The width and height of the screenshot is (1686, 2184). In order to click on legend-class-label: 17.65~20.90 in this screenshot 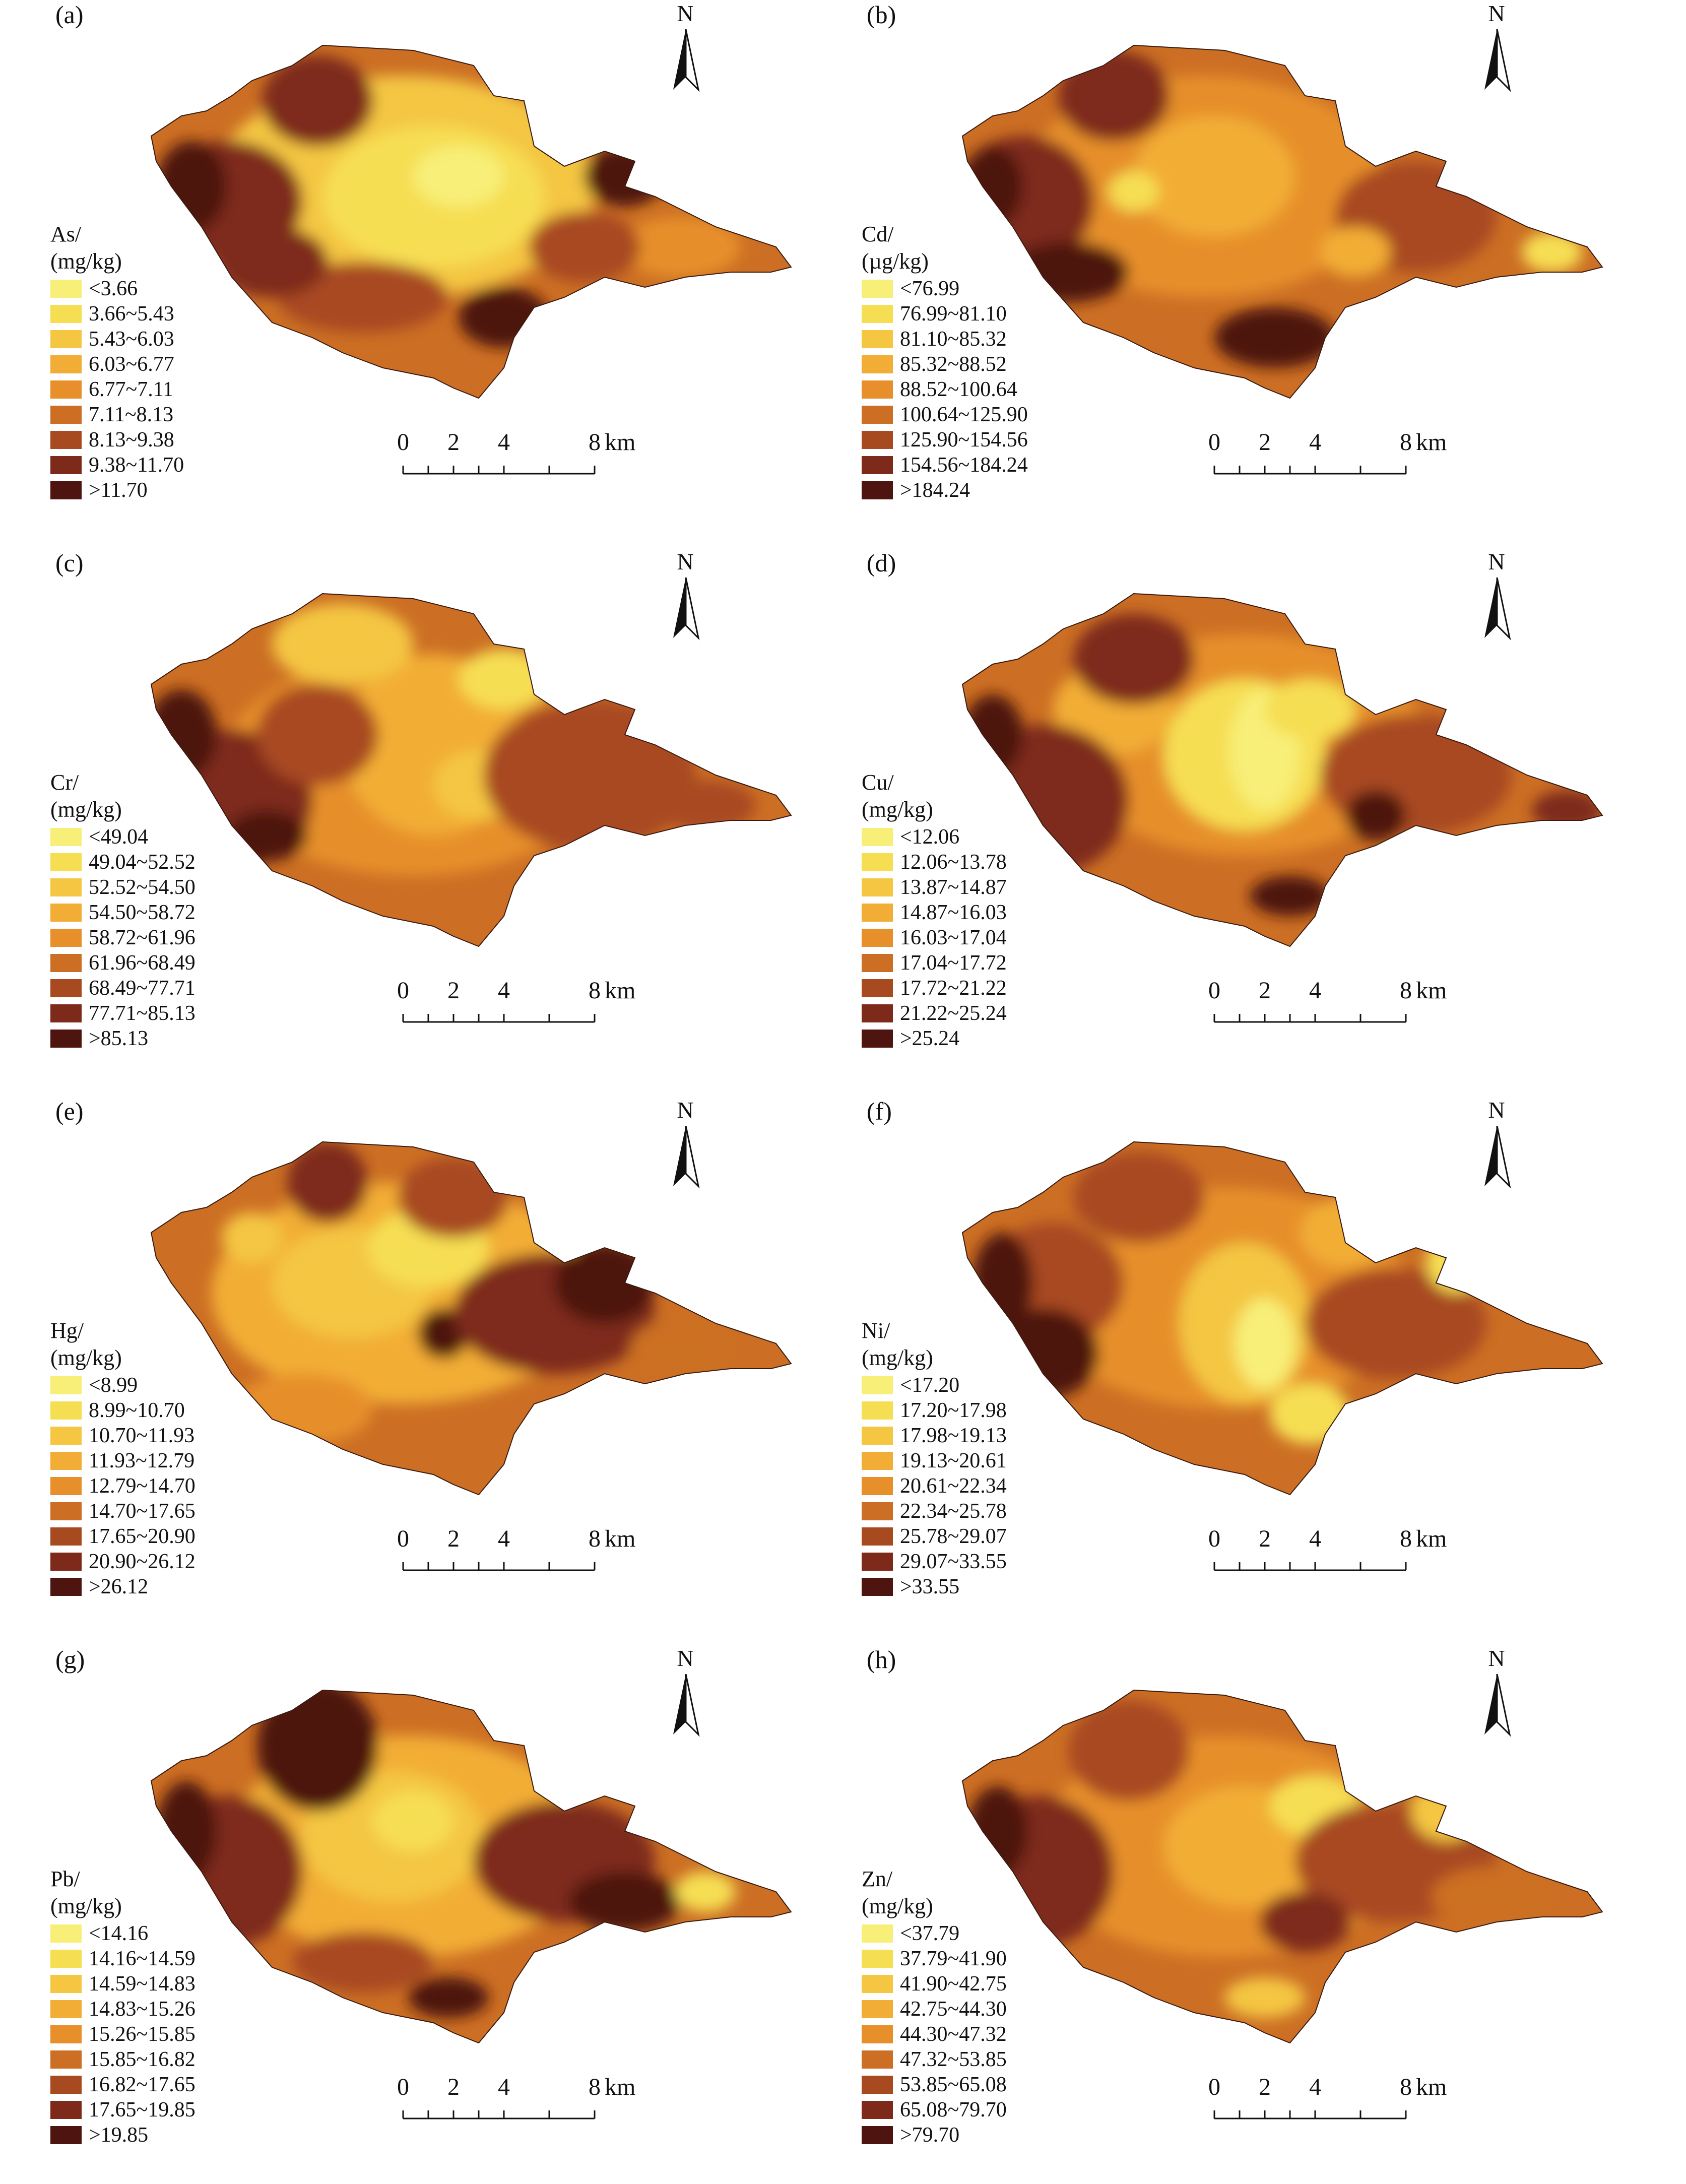, I will do `click(142, 1537)`.